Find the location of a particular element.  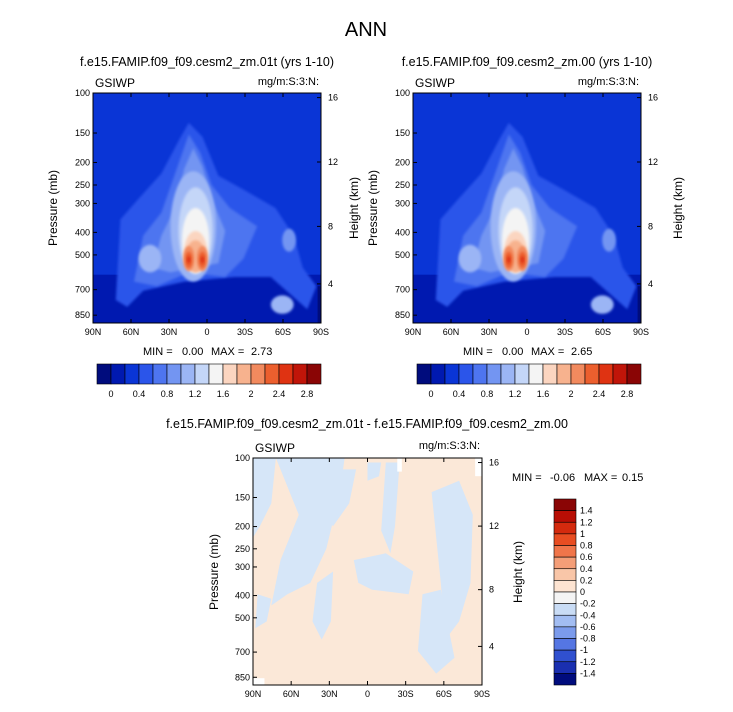

y2-tick-label: 16 is located at coordinates (494, 463).